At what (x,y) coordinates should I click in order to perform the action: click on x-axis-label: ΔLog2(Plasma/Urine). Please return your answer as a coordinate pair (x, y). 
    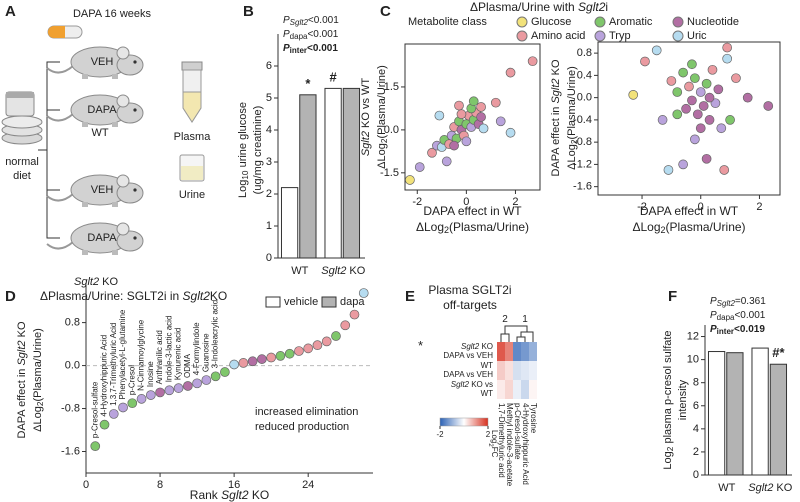
    Looking at the image, I should click on (688, 227).